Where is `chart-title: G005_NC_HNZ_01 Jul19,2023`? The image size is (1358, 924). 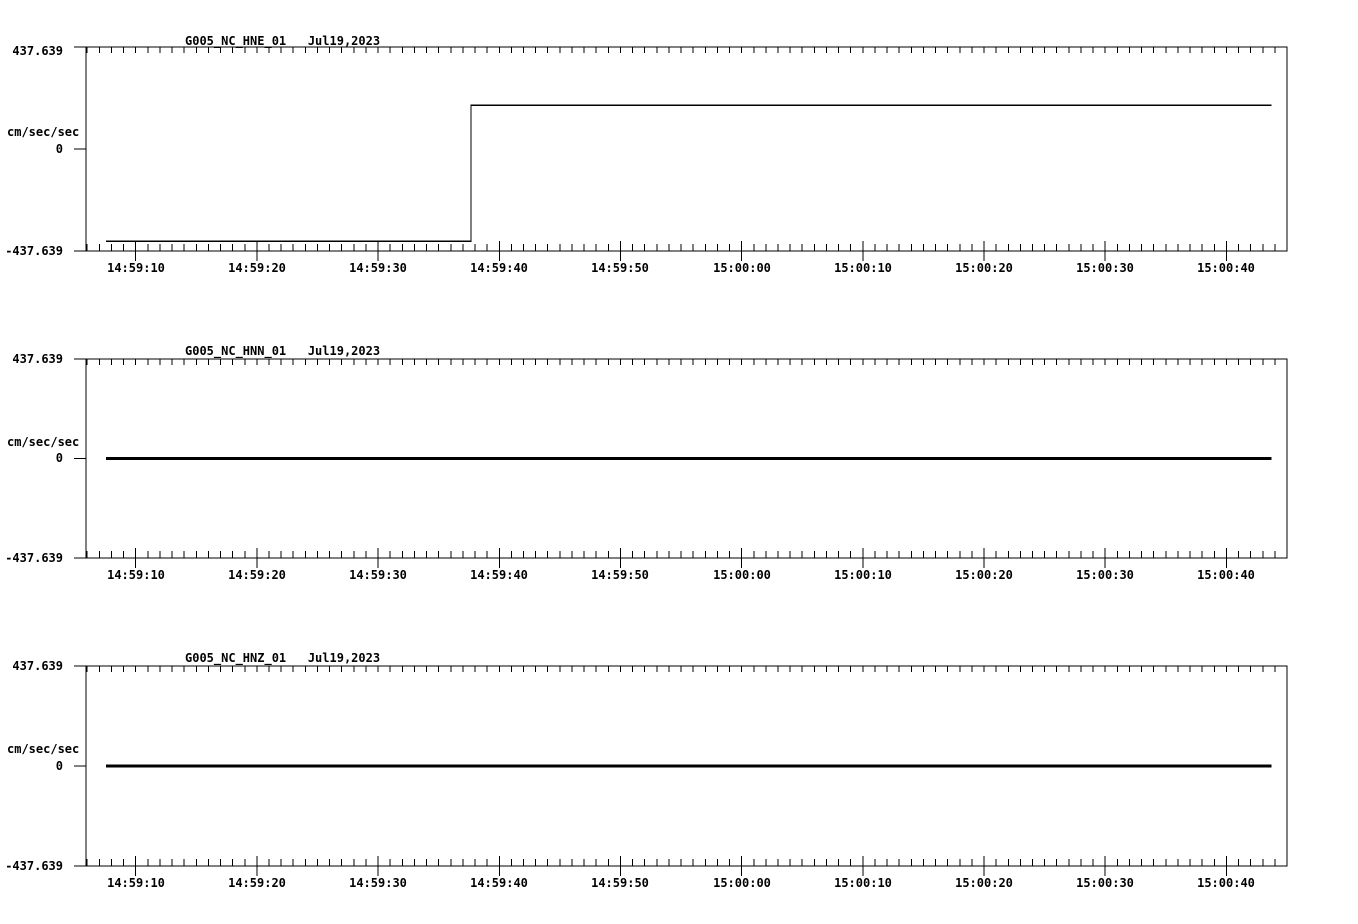 chart-title: G005_NC_HNZ_01 Jul19,2023 is located at coordinates (283, 658).